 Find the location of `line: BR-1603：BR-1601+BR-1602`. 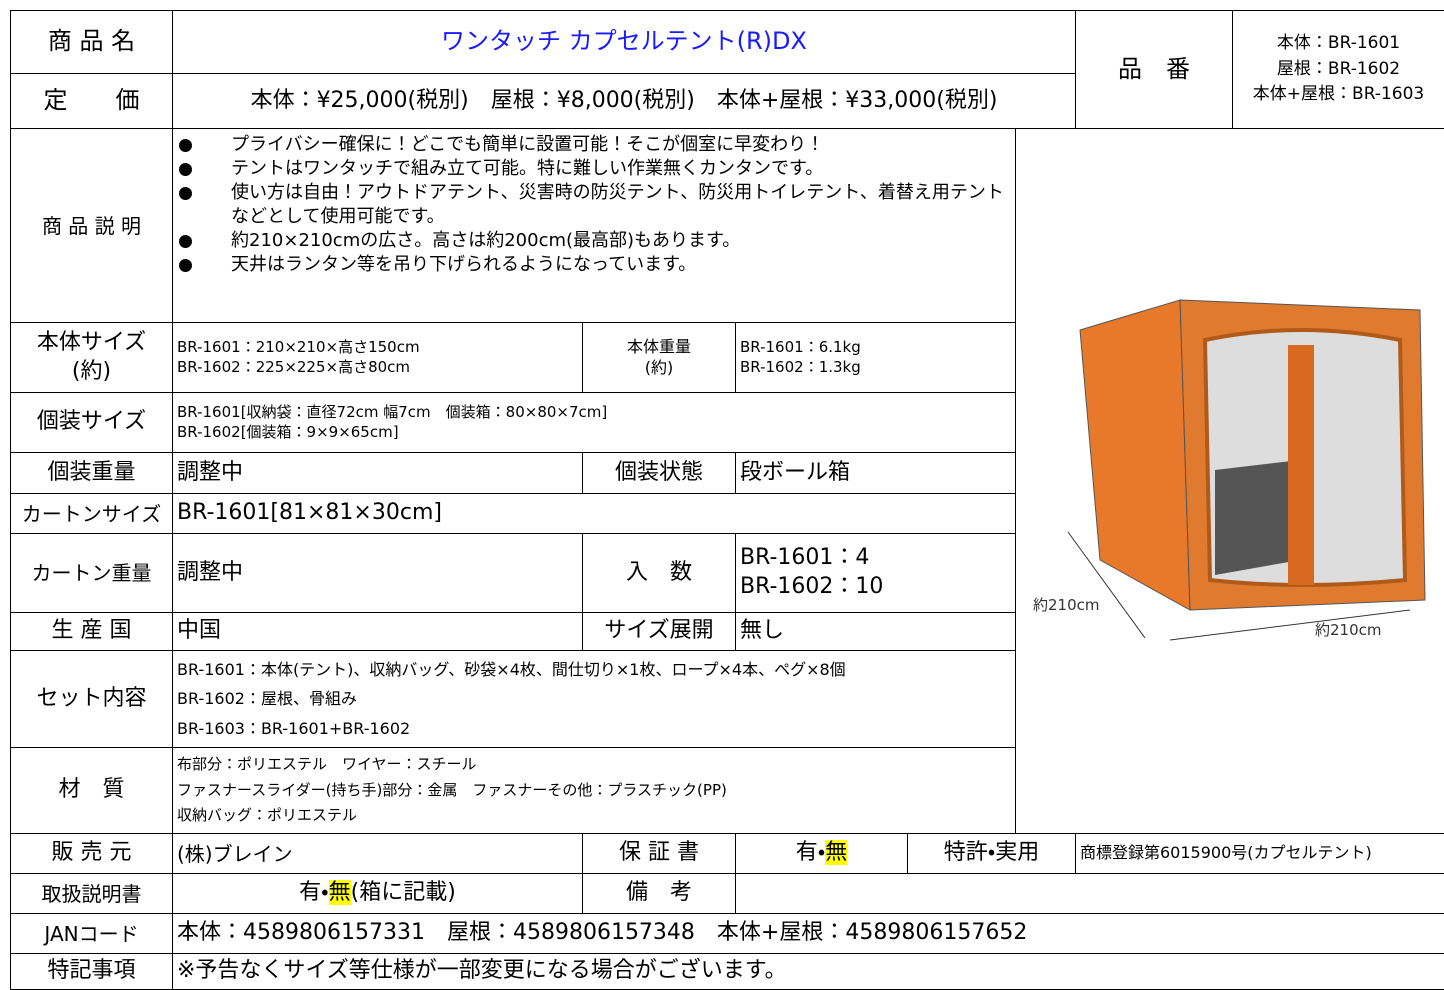

line: BR-1603：BR-1601+BR-1602 is located at coordinates (293, 729).